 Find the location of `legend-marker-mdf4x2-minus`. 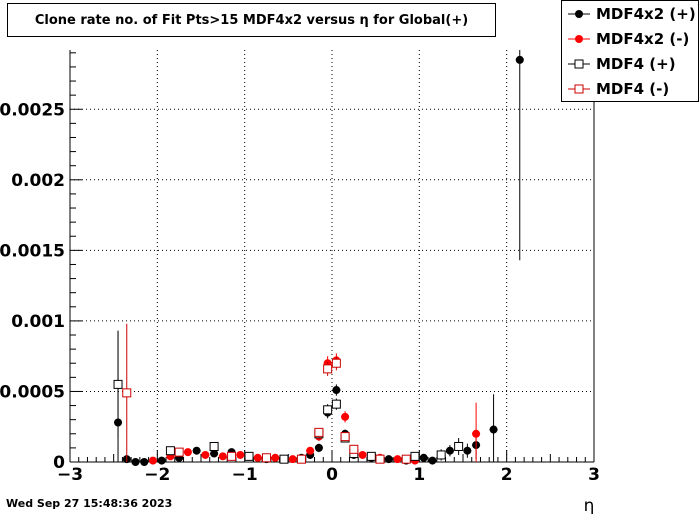

legend-marker-mdf4x2-minus is located at coordinates (579, 39).